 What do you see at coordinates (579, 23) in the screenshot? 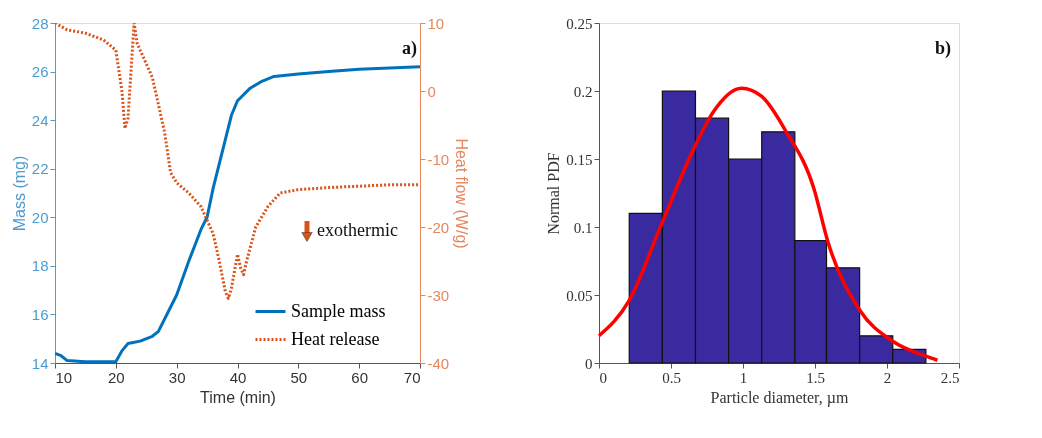
I see `y-tick-label: 0.25` at bounding box center [579, 23].